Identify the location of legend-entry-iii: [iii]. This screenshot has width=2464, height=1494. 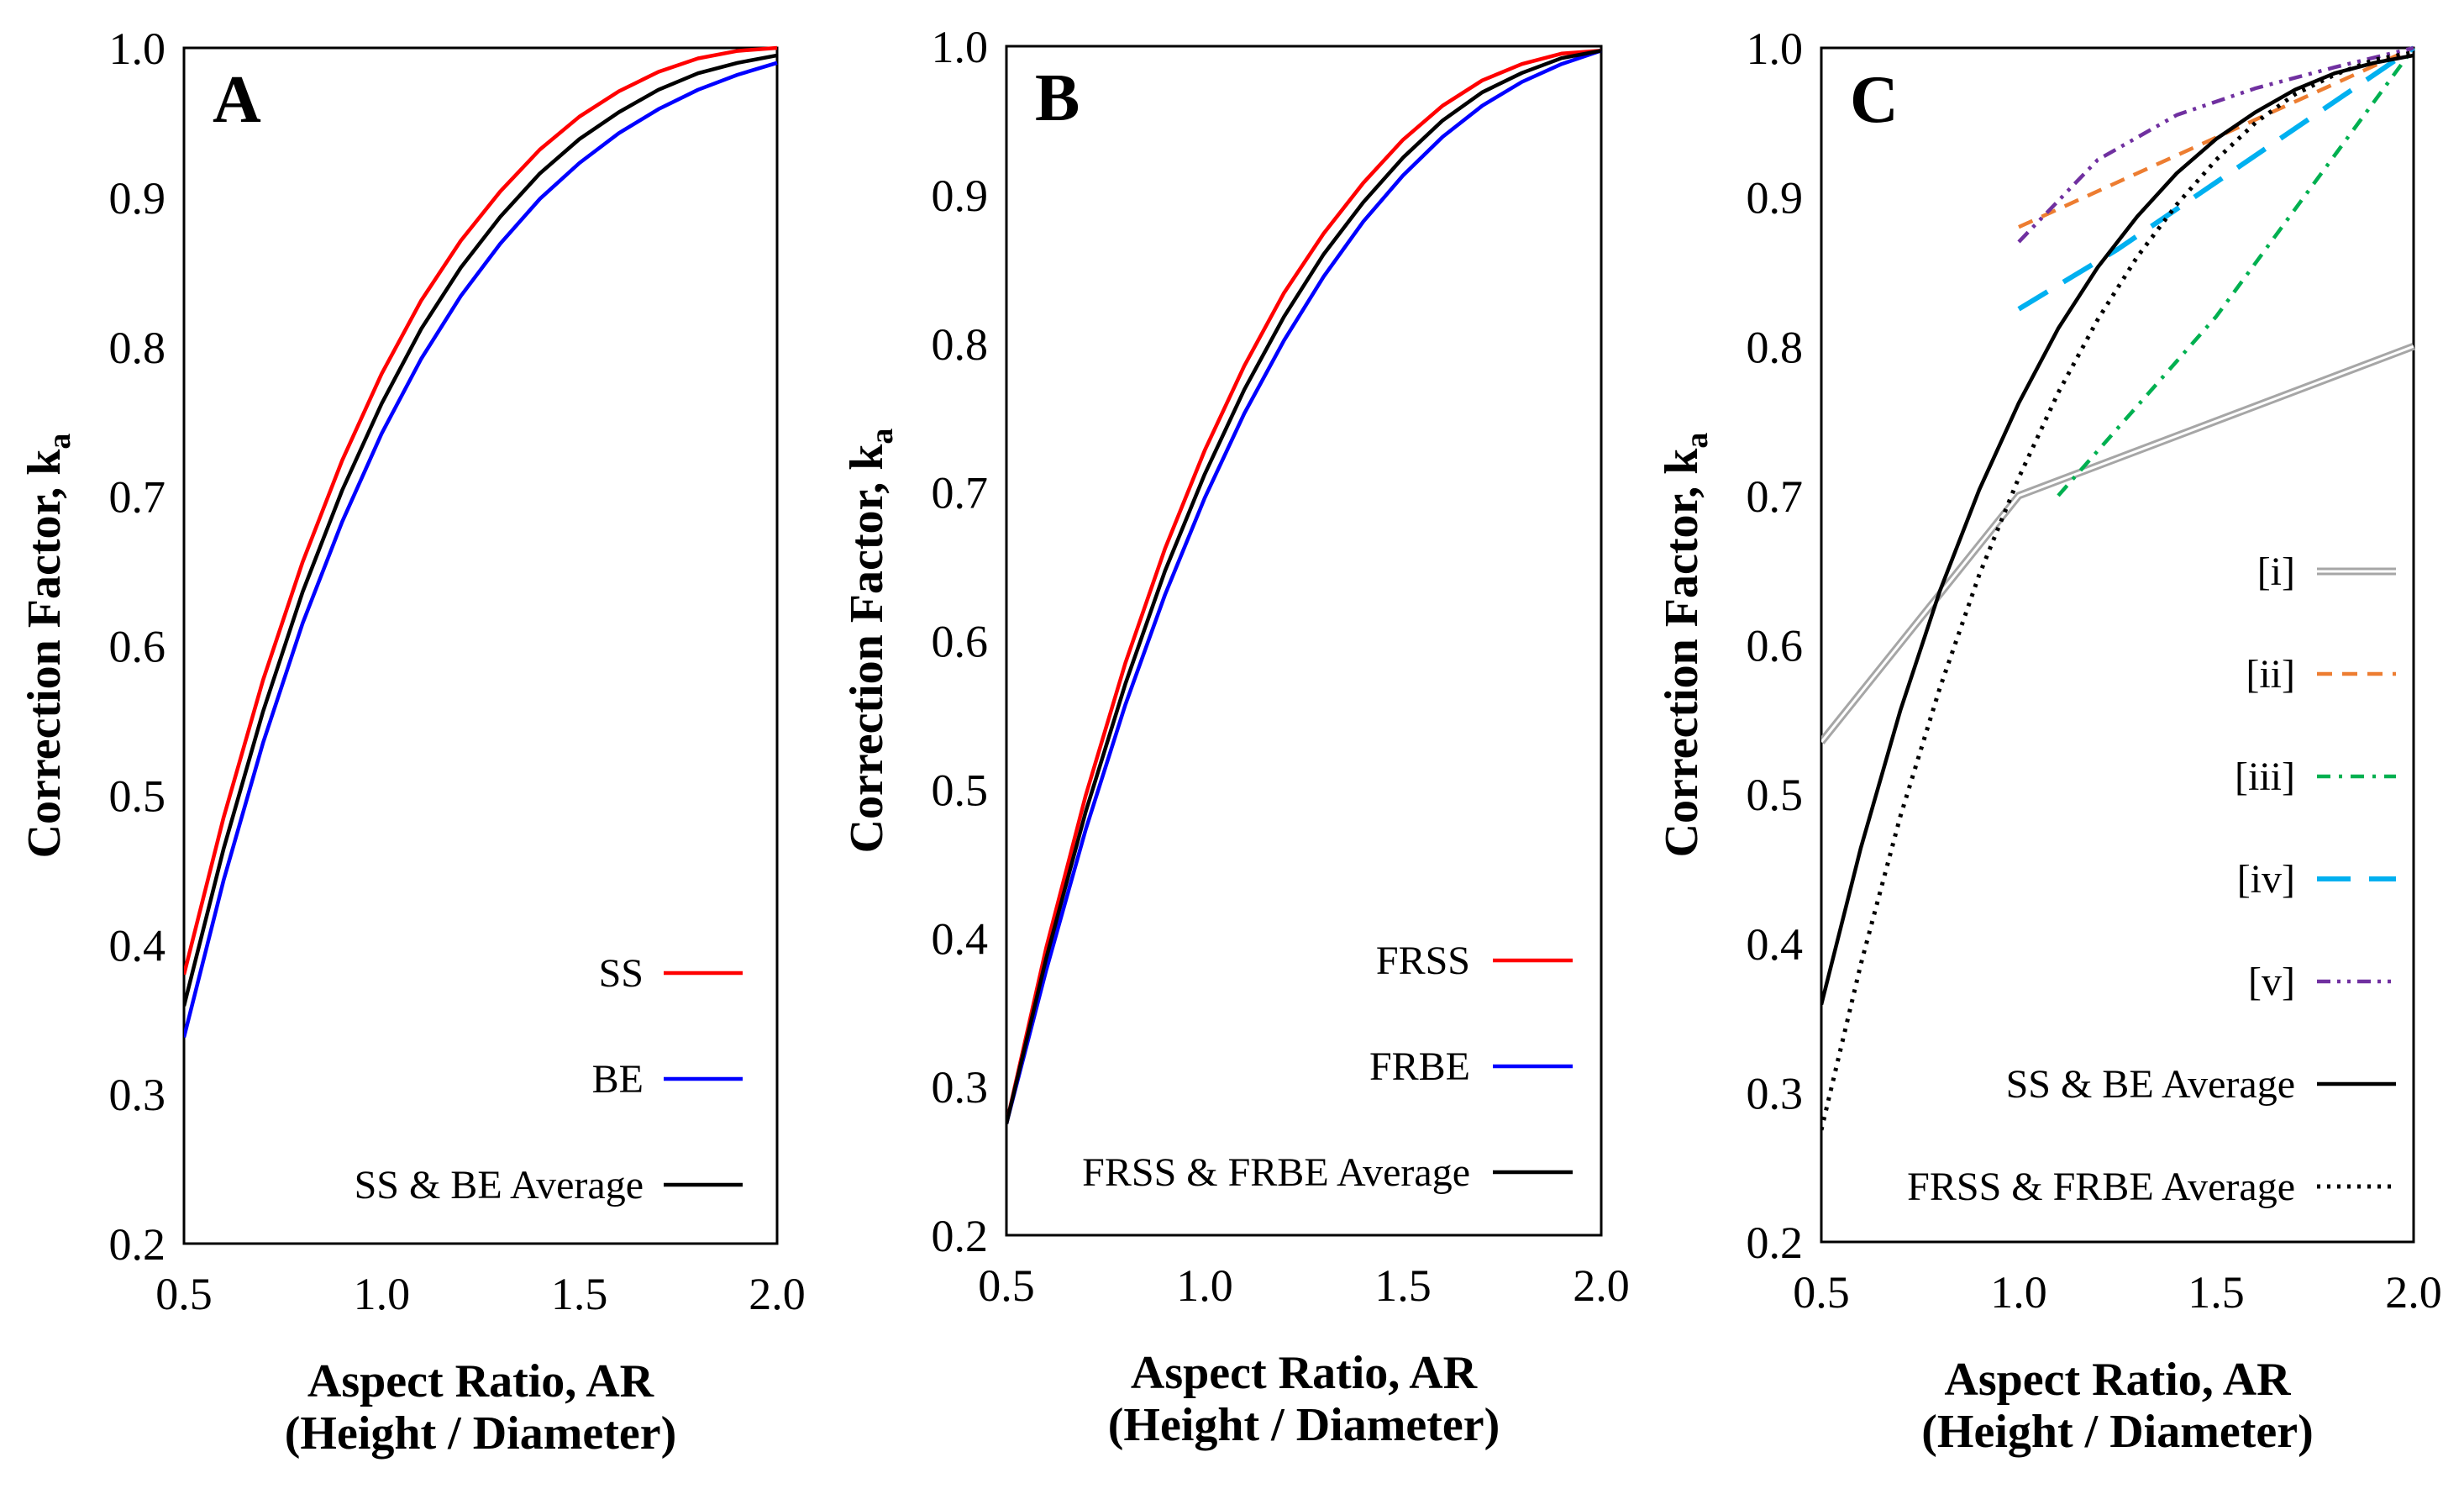
(2315, 777).